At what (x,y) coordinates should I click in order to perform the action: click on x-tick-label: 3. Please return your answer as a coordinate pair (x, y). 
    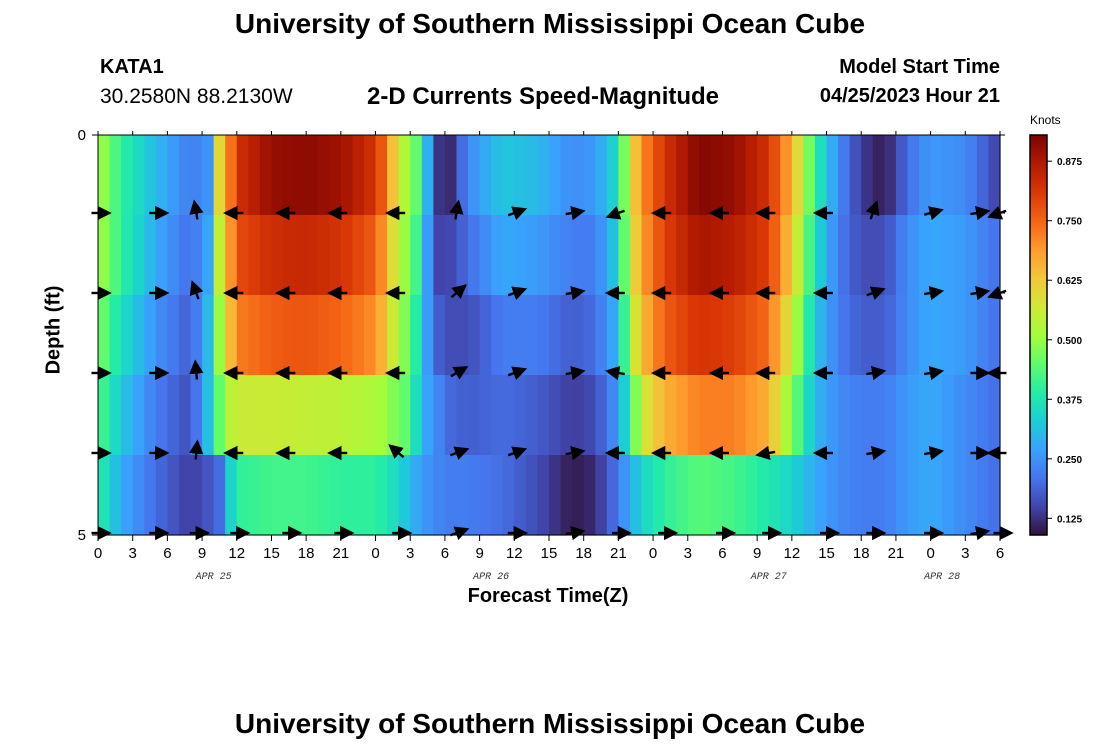
    Looking at the image, I should click on (410, 553).